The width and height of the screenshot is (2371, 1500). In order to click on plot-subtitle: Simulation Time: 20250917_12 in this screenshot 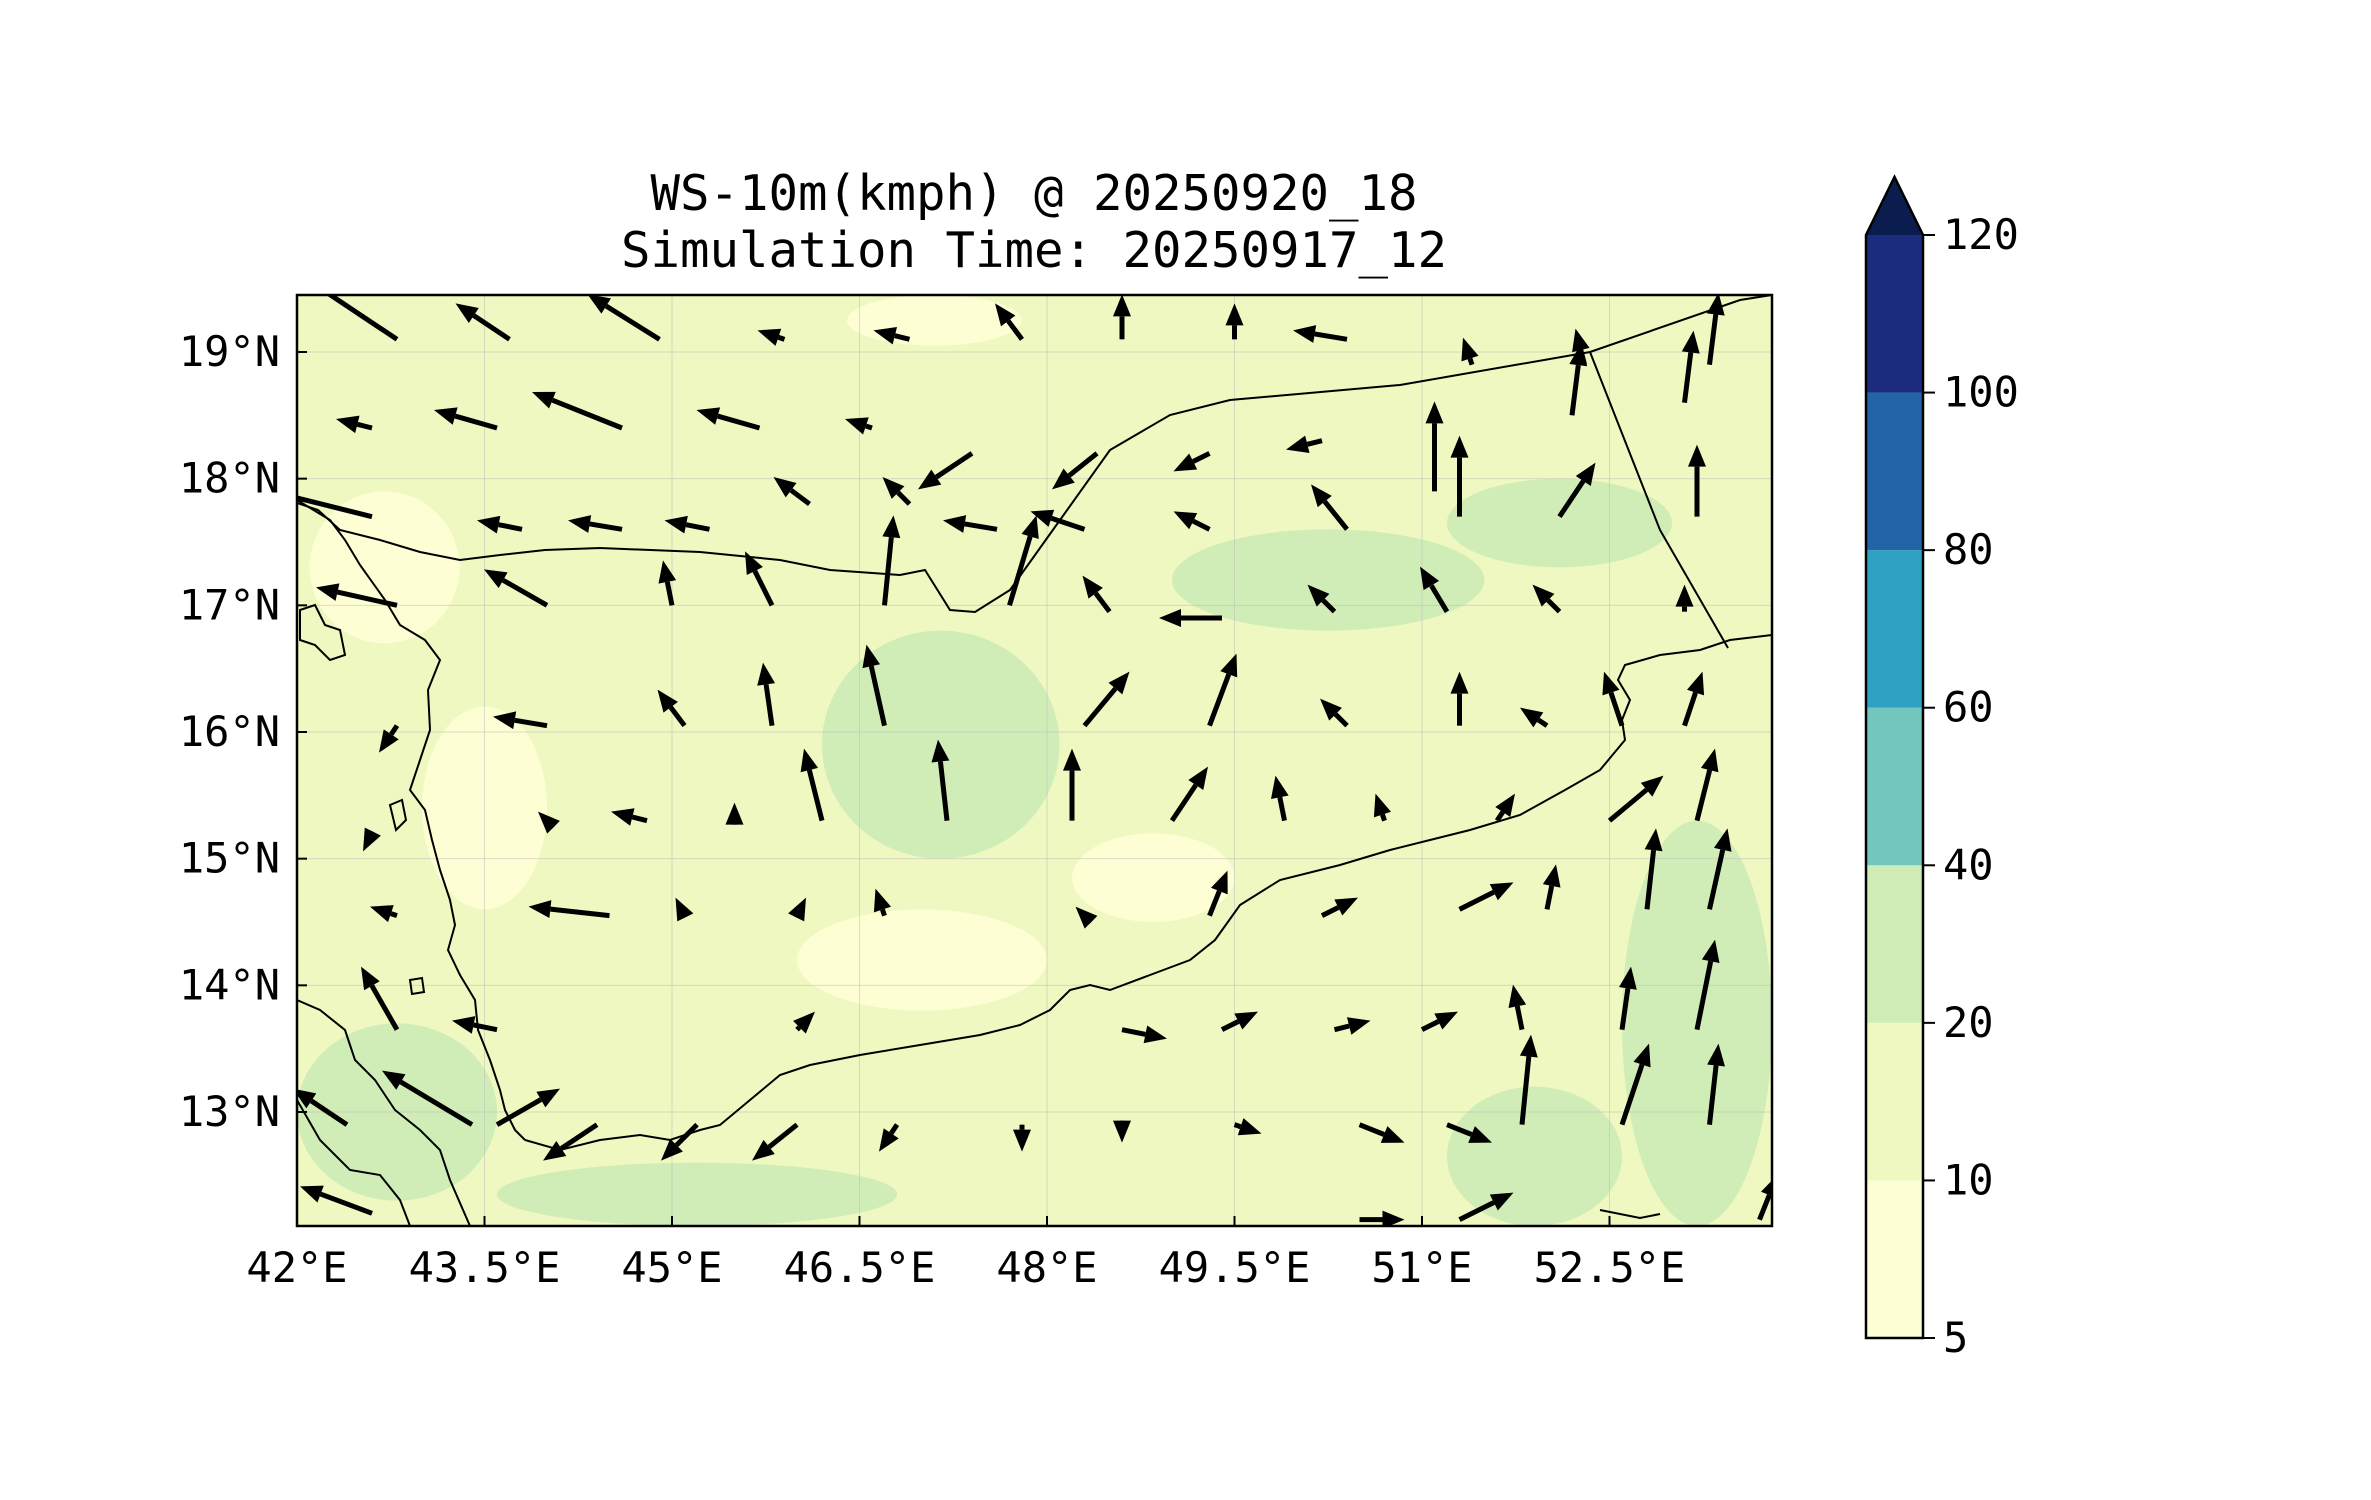, I will do `click(1034, 250)`.